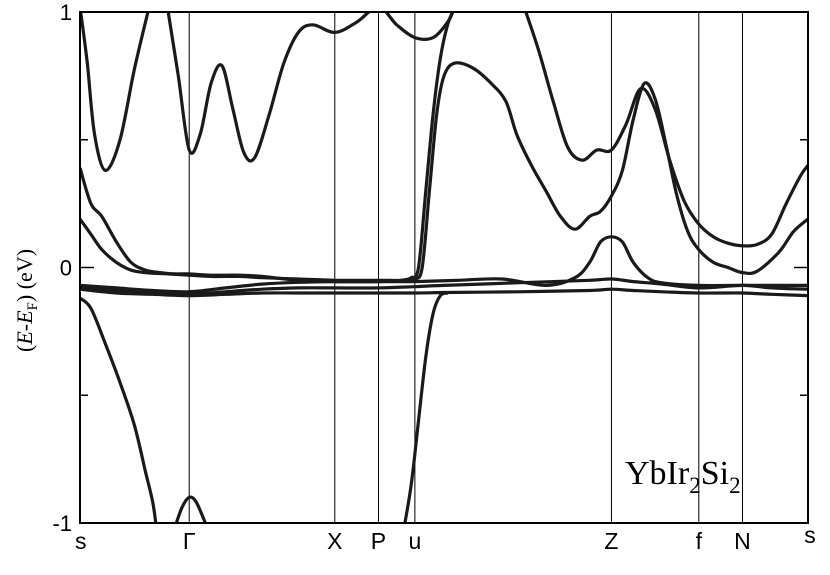 Image resolution: width=830 pixels, height=575 pixels. What do you see at coordinates (62, 523) in the screenshot?
I see `y-tick-label-2: -1` at bounding box center [62, 523].